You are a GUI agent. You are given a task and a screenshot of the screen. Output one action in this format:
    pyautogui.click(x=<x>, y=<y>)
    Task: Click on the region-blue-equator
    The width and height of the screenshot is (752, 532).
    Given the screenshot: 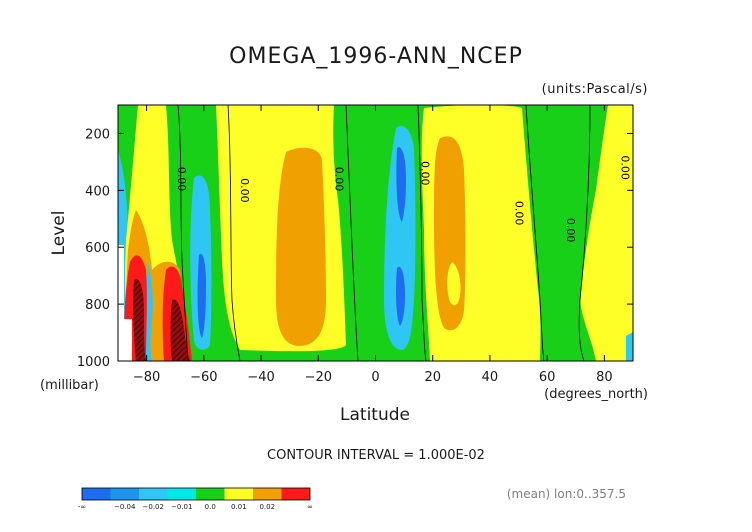 What is the action you would take?
    pyautogui.click(x=401, y=184)
    